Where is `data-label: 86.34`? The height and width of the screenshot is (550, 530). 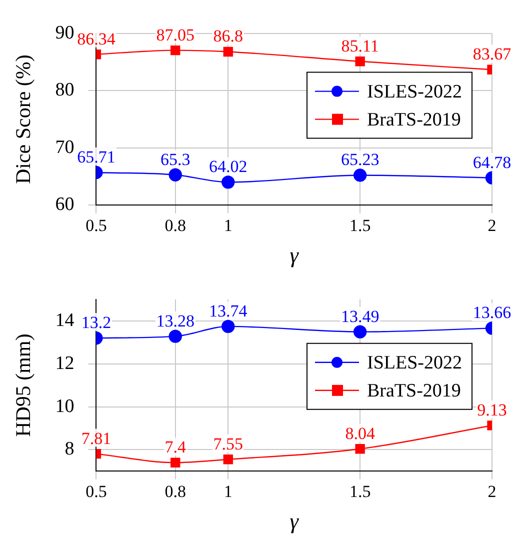 data-label: 86.34 is located at coordinates (96, 38).